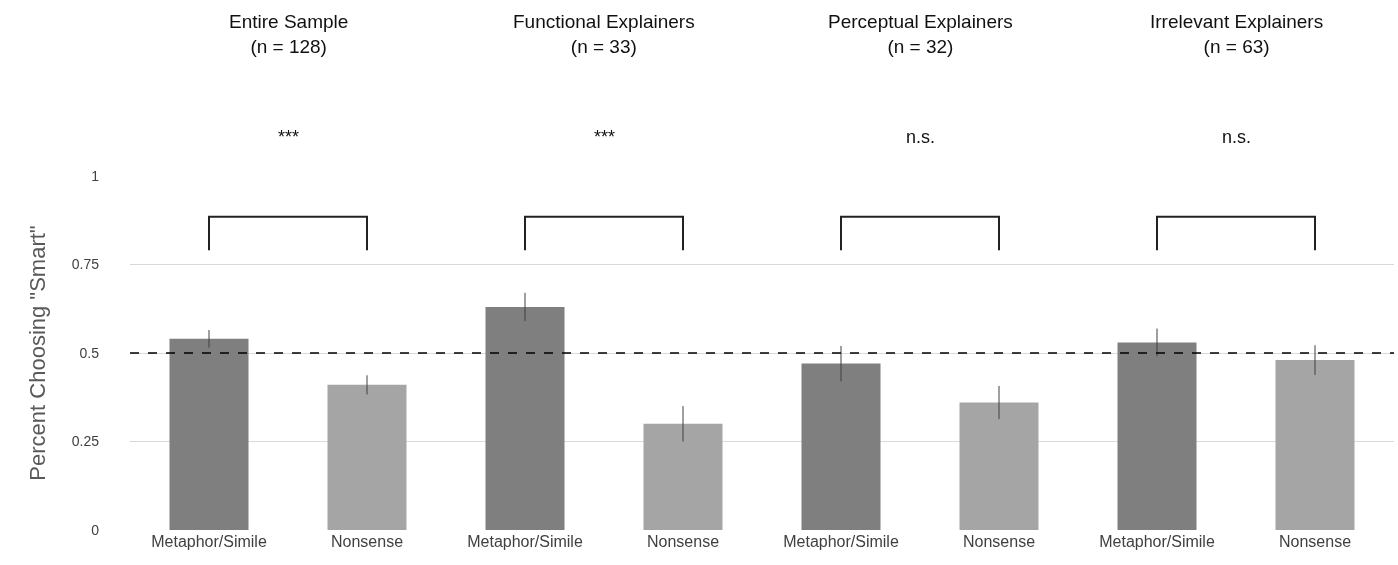 This screenshot has width=1398, height=565. I want to click on text: Perceptual Explainers (n = 32), so click(920, 34).